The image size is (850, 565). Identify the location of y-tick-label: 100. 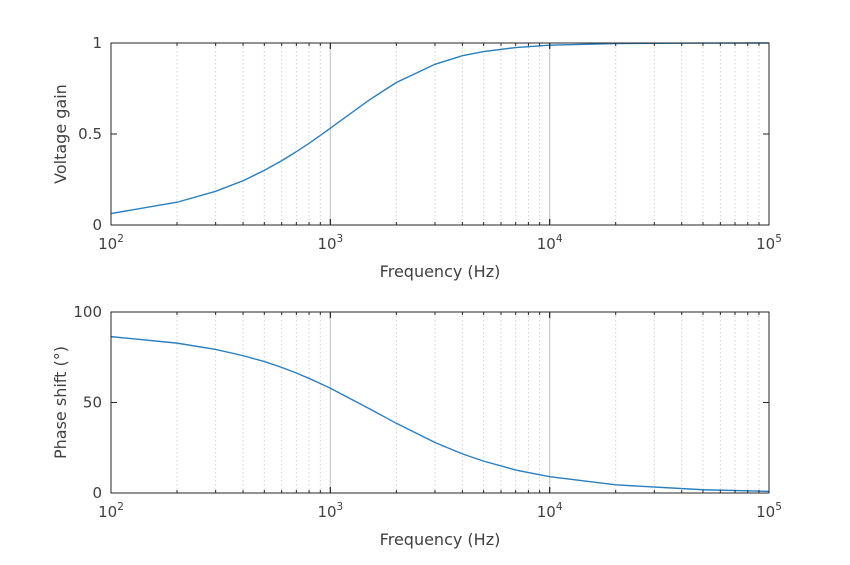
(87, 312).